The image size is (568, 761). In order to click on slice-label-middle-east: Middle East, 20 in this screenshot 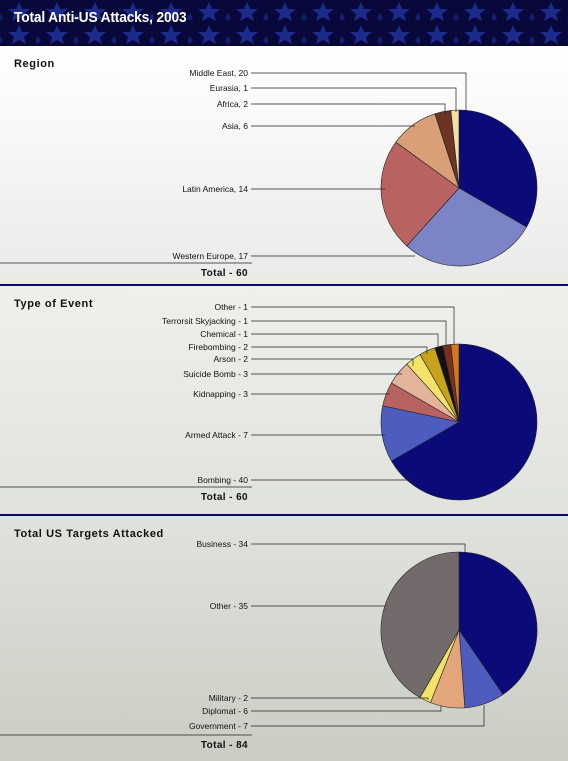, I will do `click(218, 73)`.